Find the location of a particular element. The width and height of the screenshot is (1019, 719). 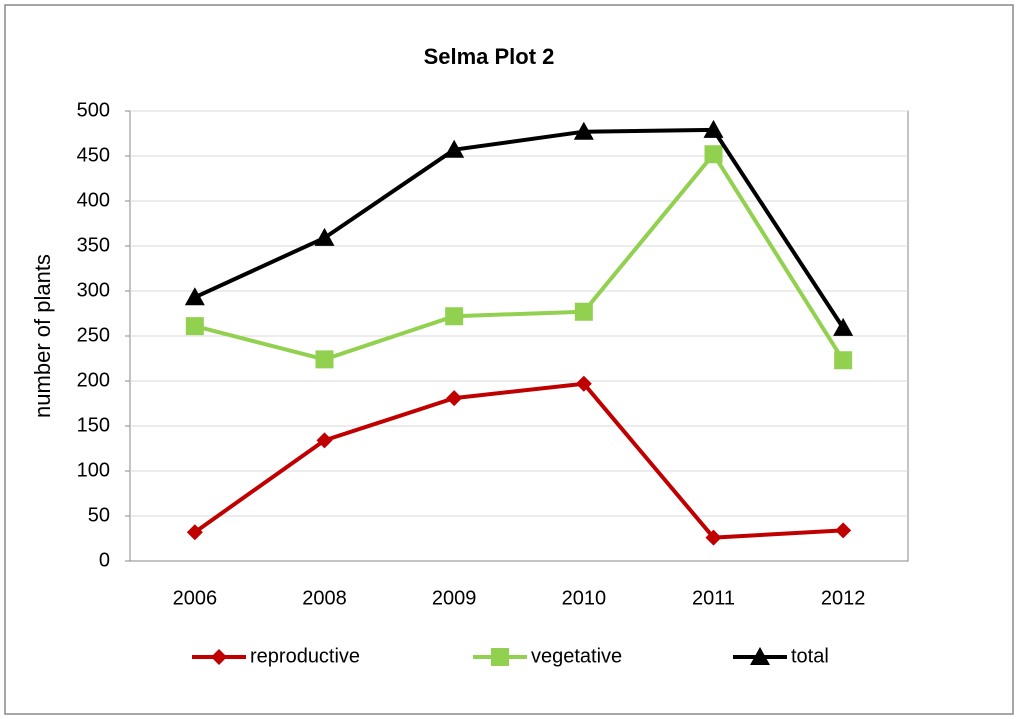

x-tick-label: 2009 is located at coordinates (454, 598).